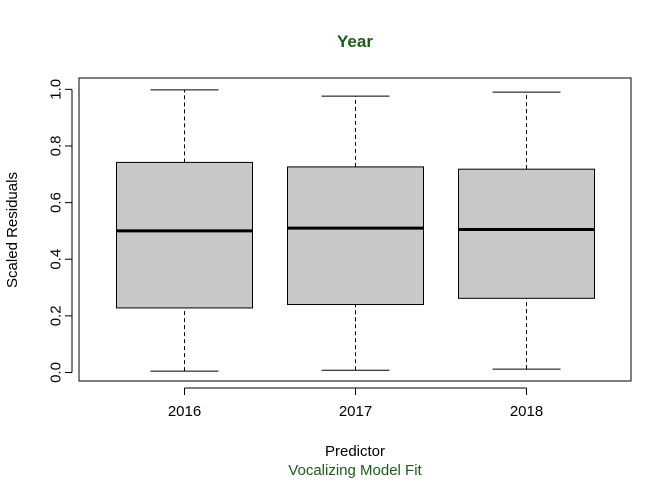 The width and height of the screenshot is (672, 480). I want to click on y-axis-title: Scaled Residuals, so click(12, 230).